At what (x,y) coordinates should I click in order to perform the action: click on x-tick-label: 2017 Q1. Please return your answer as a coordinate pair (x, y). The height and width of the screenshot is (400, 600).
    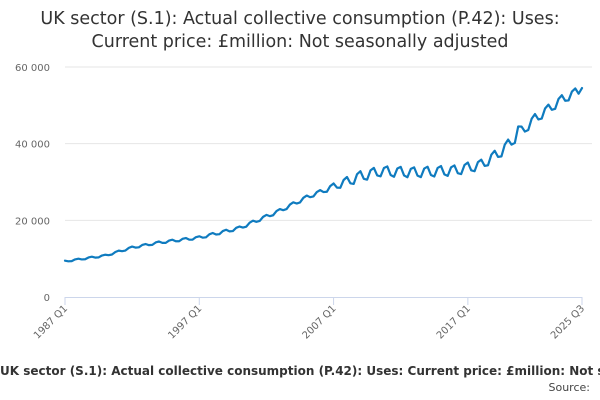
    Looking at the image, I should click on (454, 322).